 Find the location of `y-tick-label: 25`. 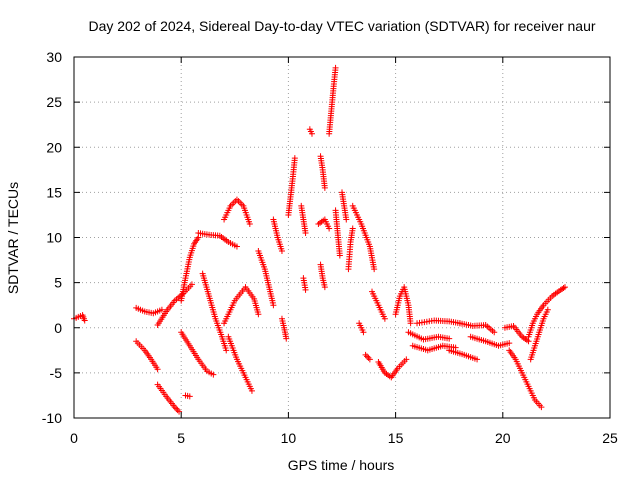

y-tick-label: 25 is located at coordinates (54, 102).